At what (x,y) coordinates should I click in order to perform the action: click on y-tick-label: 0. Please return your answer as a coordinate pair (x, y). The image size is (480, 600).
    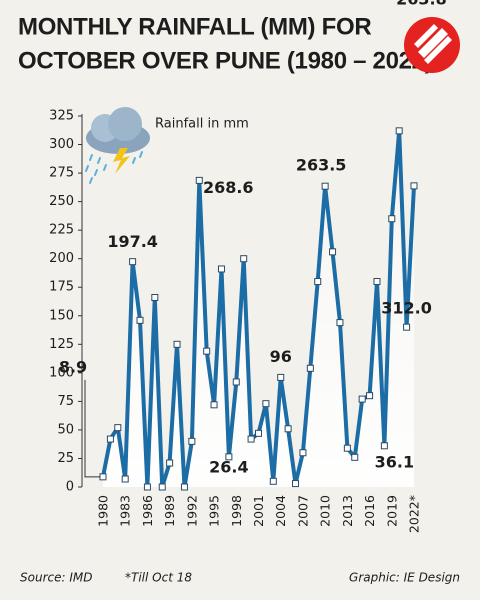
    Looking at the image, I should click on (70, 487).